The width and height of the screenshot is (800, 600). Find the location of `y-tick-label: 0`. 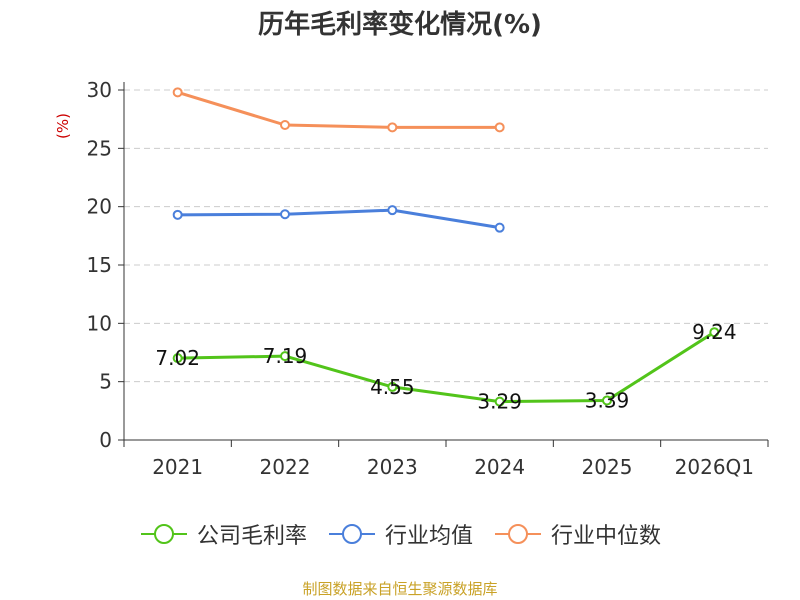

y-tick-label: 0 is located at coordinates (105, 440).